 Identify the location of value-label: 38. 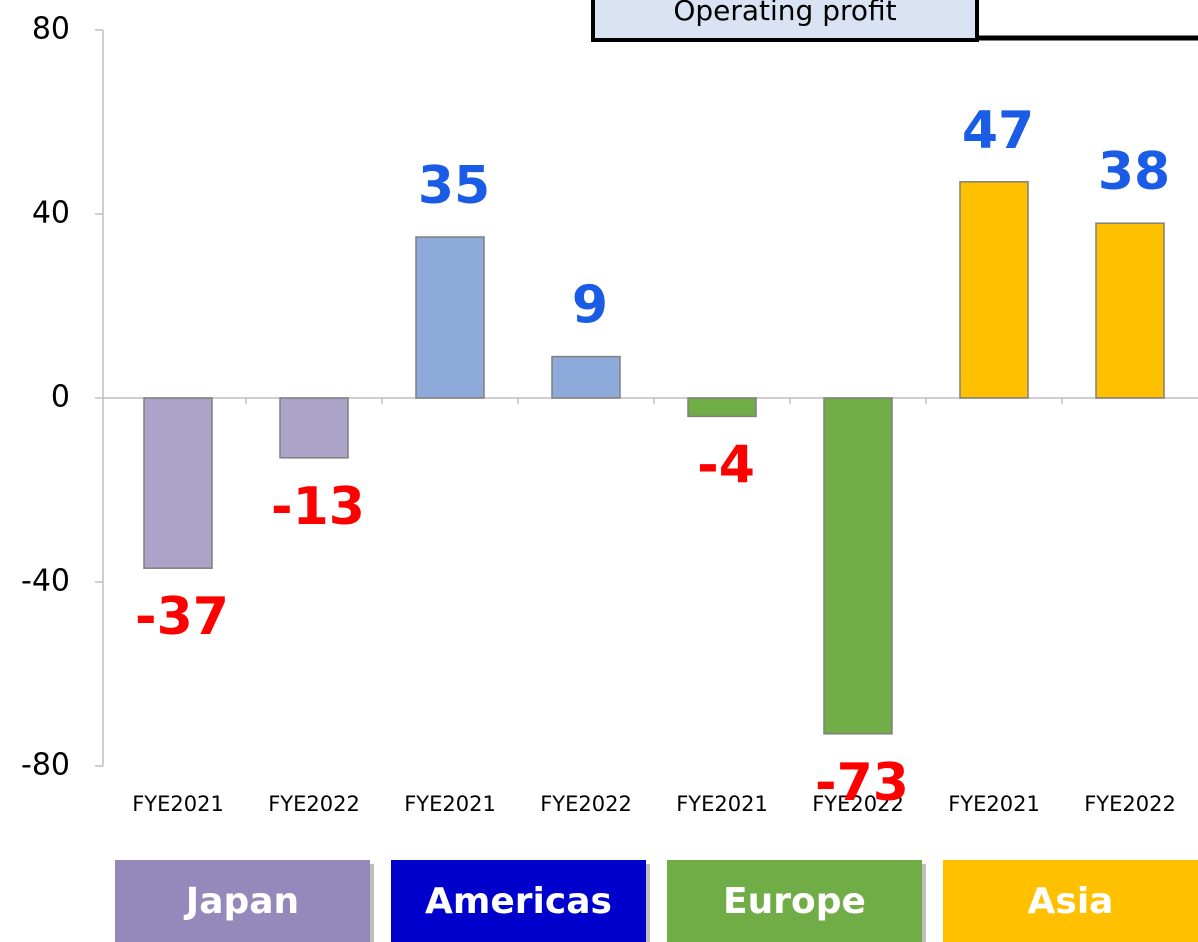
(1134, 172).